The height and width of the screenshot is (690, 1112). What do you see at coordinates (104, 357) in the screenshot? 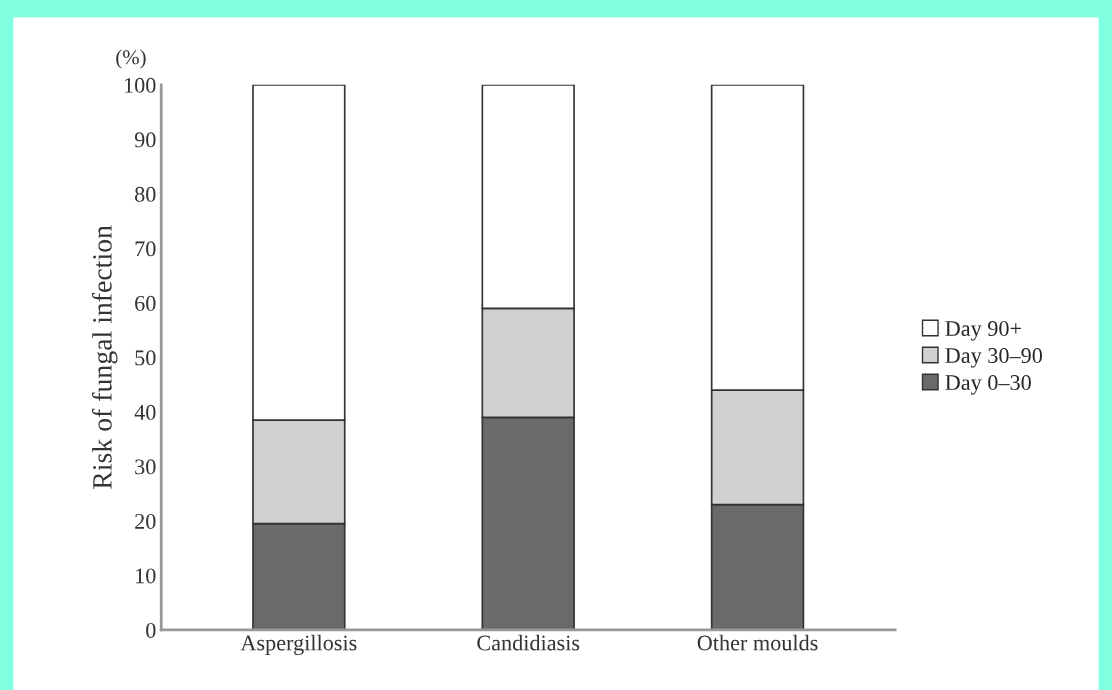
I see `y-axis-title: Risk of fungal infection` at bounding box center [104, 357].